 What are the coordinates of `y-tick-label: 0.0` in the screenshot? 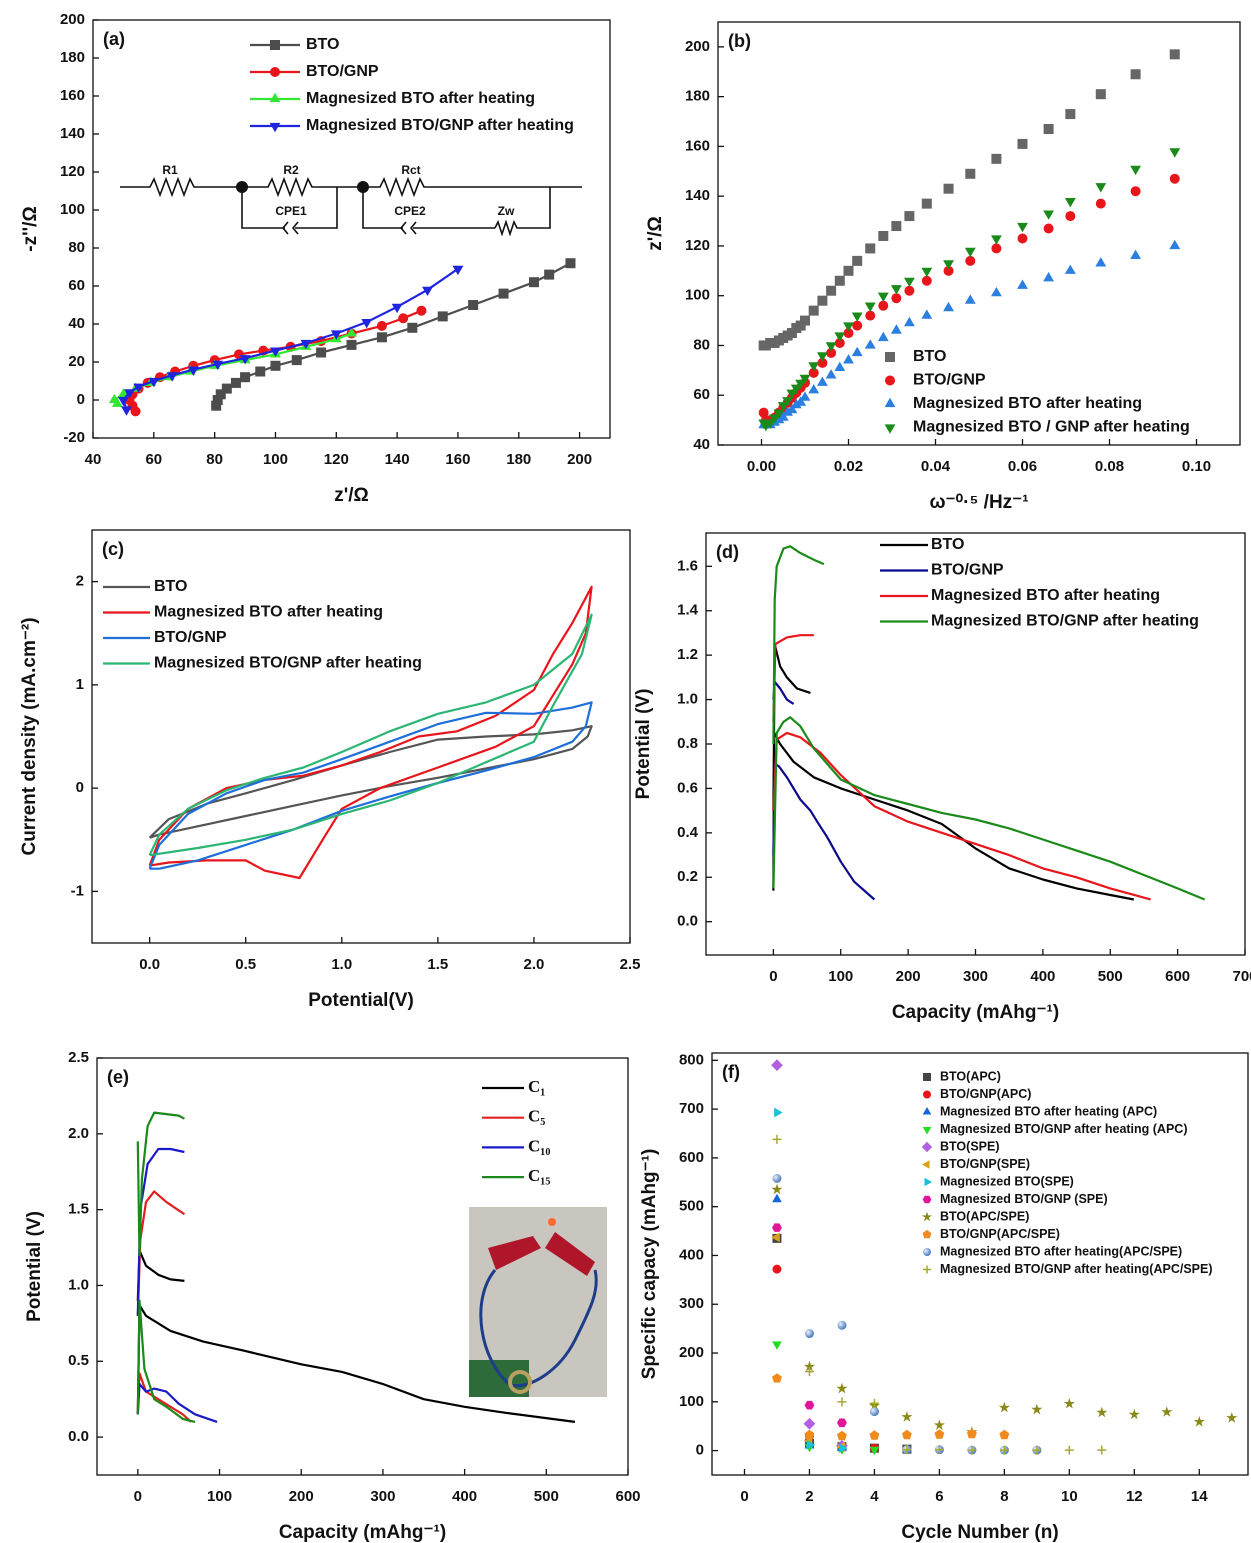 It's located at (687, 921).